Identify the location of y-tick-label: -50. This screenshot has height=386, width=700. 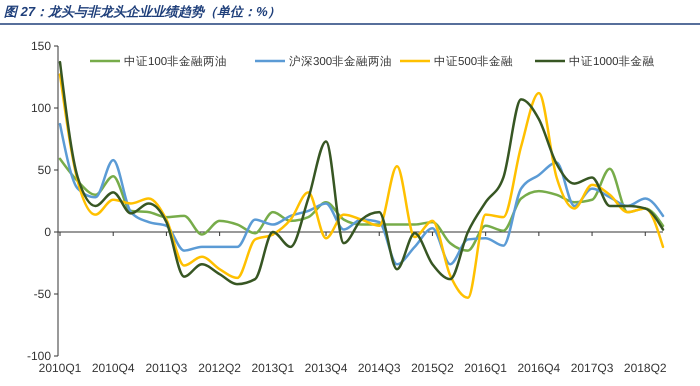
(43, 294).